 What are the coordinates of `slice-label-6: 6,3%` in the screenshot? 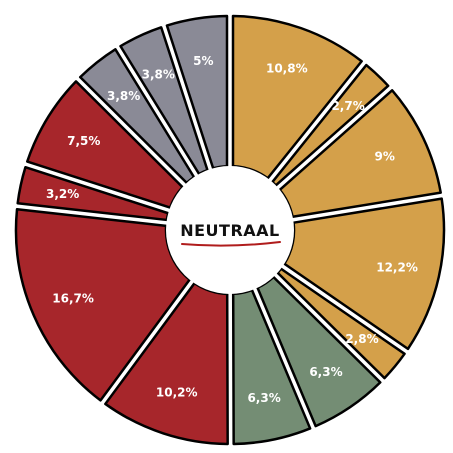 It's located at (325, 372).